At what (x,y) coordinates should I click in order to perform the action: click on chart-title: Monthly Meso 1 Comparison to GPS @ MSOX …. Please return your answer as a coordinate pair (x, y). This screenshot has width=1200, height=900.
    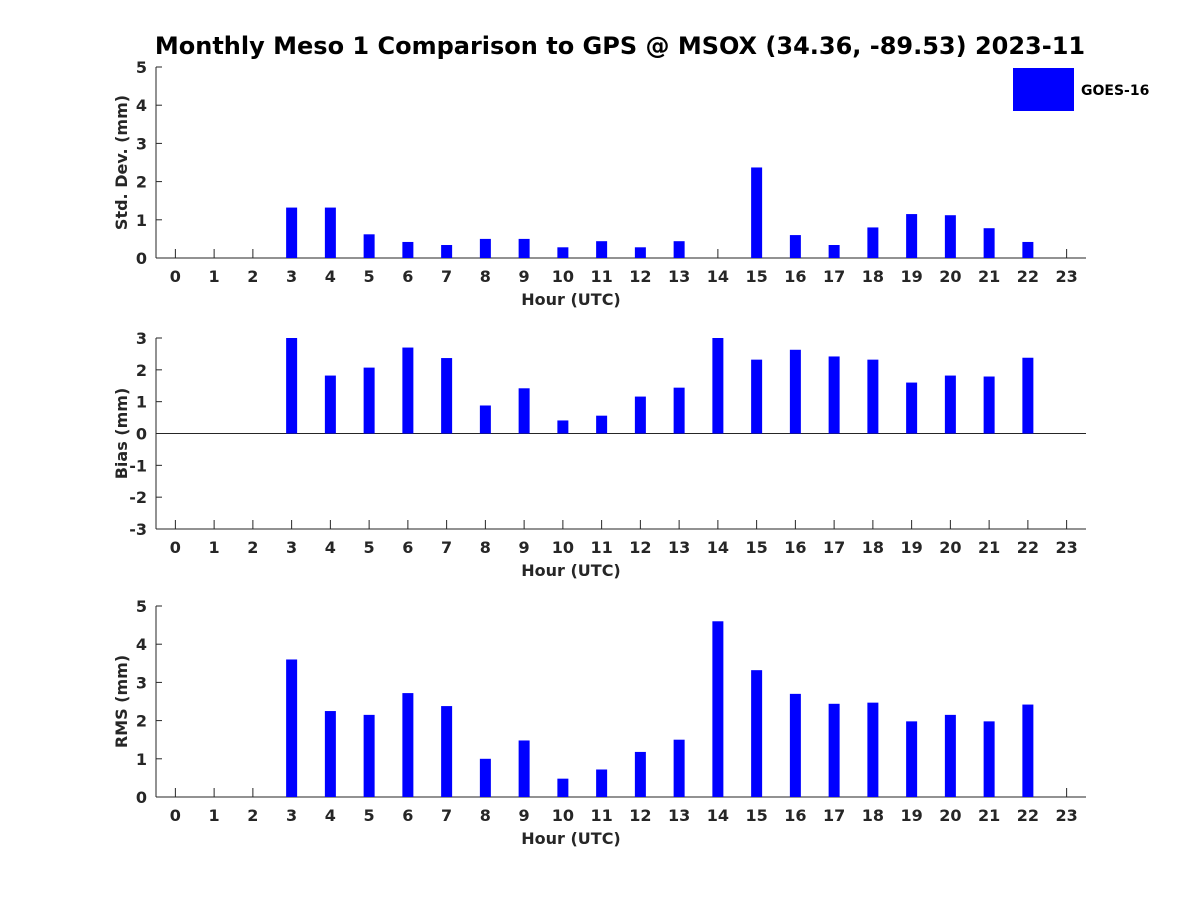
    Looking at the image, I should click on (620, 46).